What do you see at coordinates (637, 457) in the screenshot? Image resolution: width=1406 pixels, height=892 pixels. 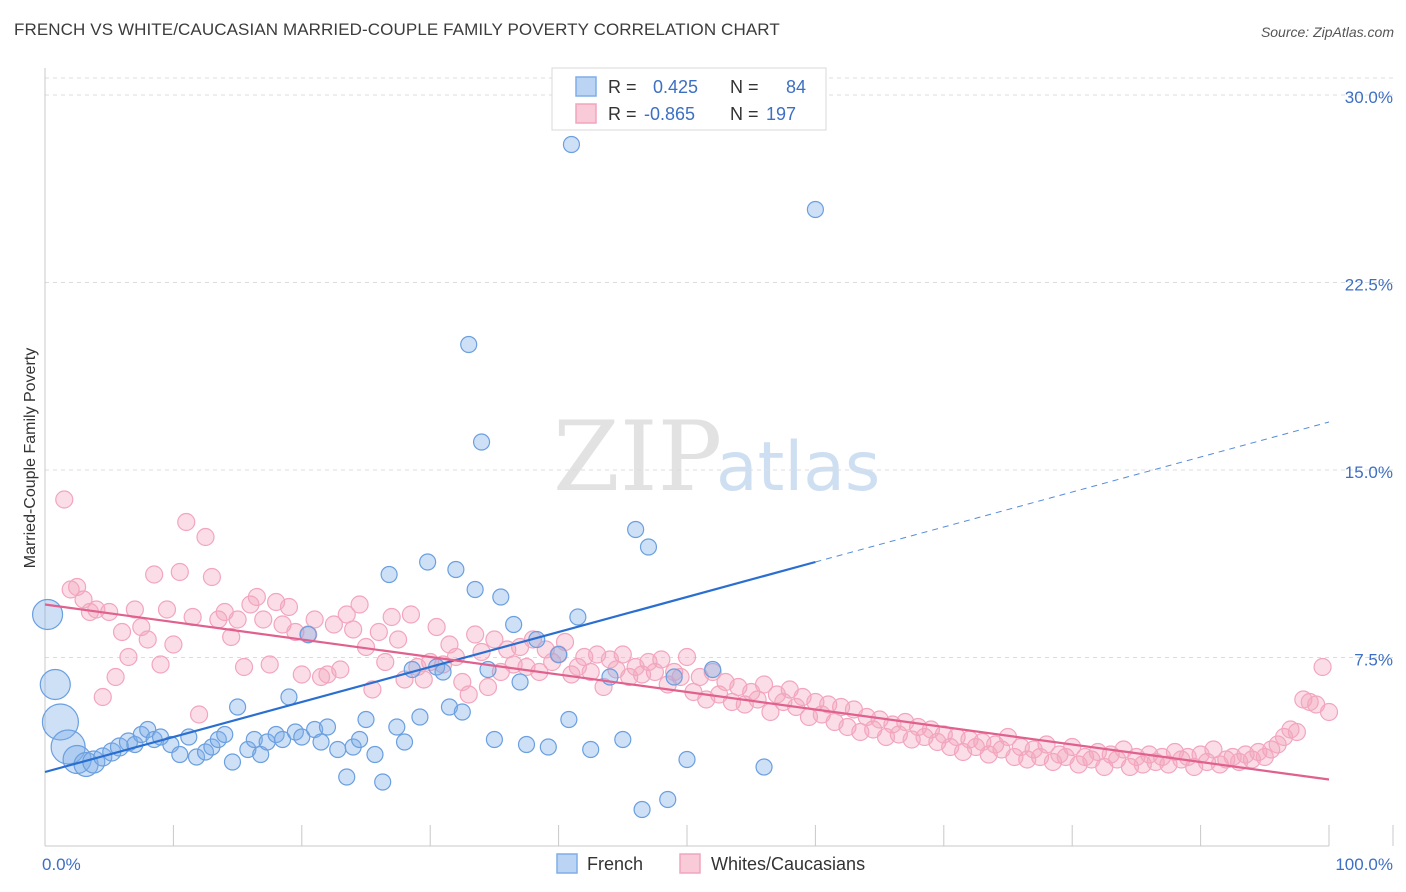 I see `watermark-zip: ZIP` at bounding box center [637, 457].